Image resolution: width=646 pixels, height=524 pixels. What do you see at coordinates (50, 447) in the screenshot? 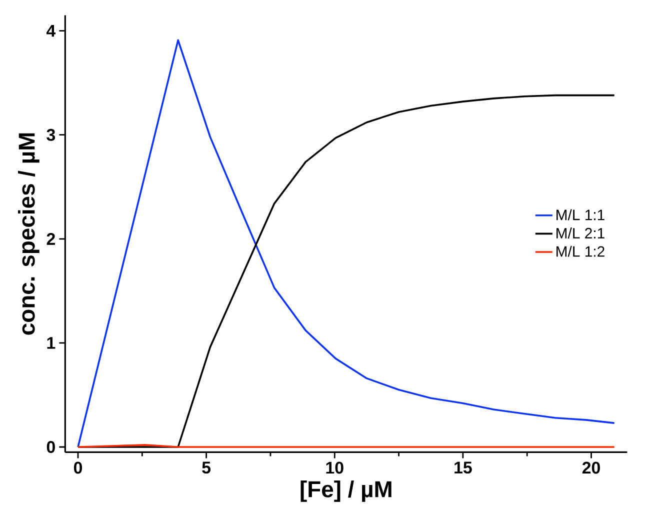
I see `y-tick-label: 0` at bounding box center [50, 447].